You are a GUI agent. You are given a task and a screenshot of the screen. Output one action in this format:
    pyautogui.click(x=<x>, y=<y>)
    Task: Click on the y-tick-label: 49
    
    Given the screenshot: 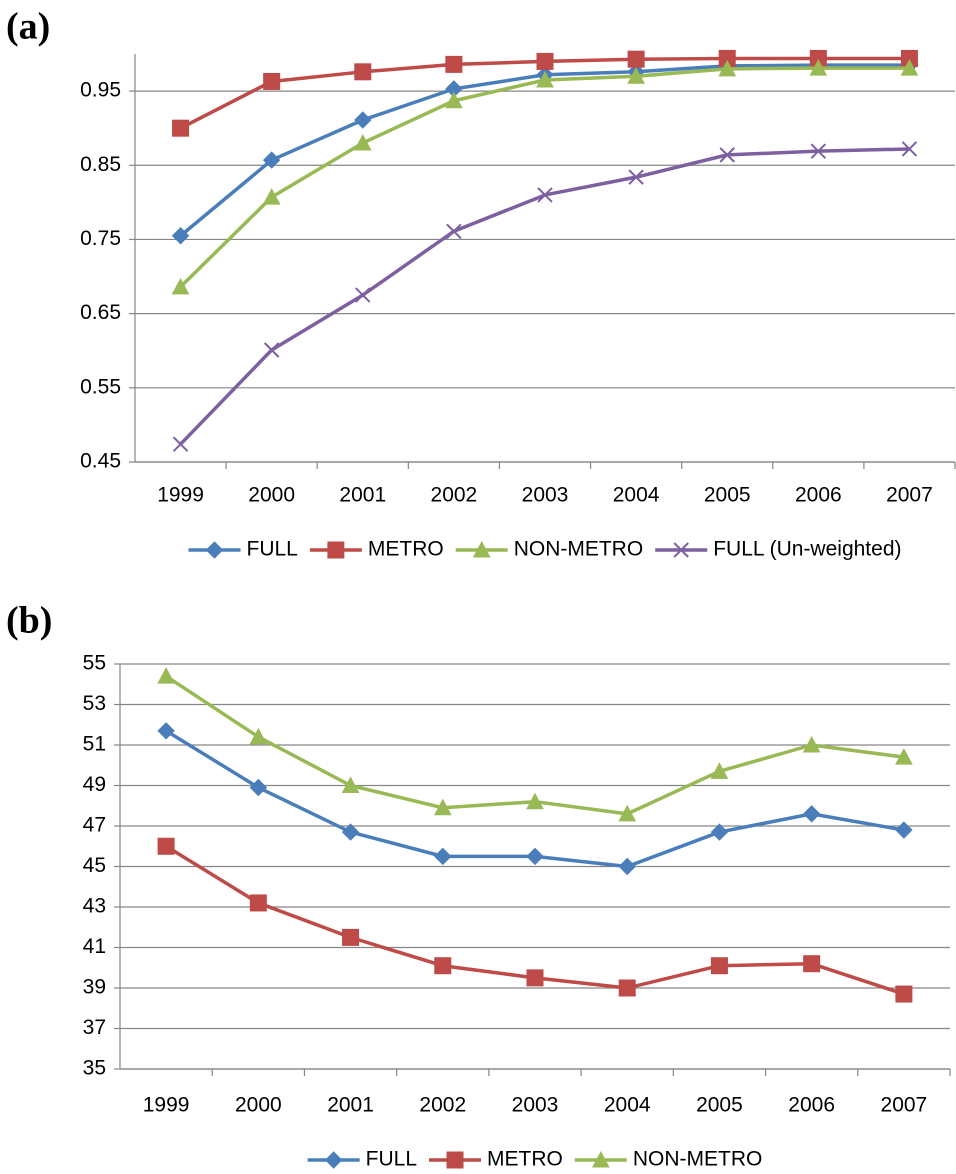 What is the action you would take?
    pyautogui.click(x=94, y=784)
    